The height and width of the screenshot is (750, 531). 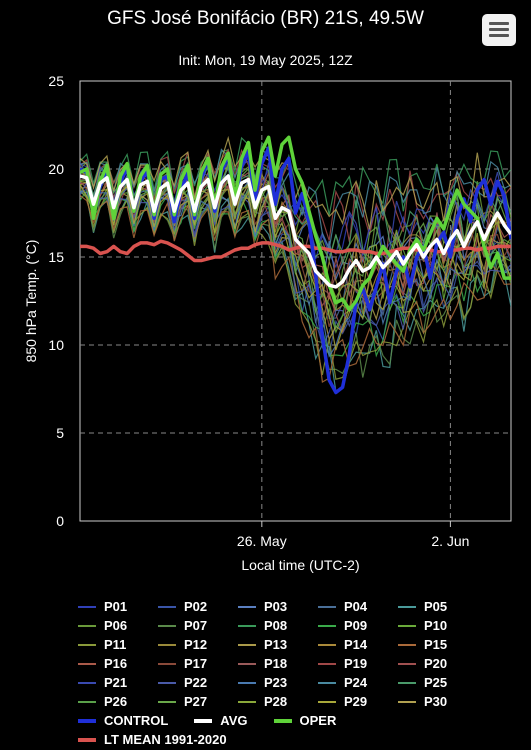 I want to click on x-tick-label: 26. May, so click(x=262, y=541).